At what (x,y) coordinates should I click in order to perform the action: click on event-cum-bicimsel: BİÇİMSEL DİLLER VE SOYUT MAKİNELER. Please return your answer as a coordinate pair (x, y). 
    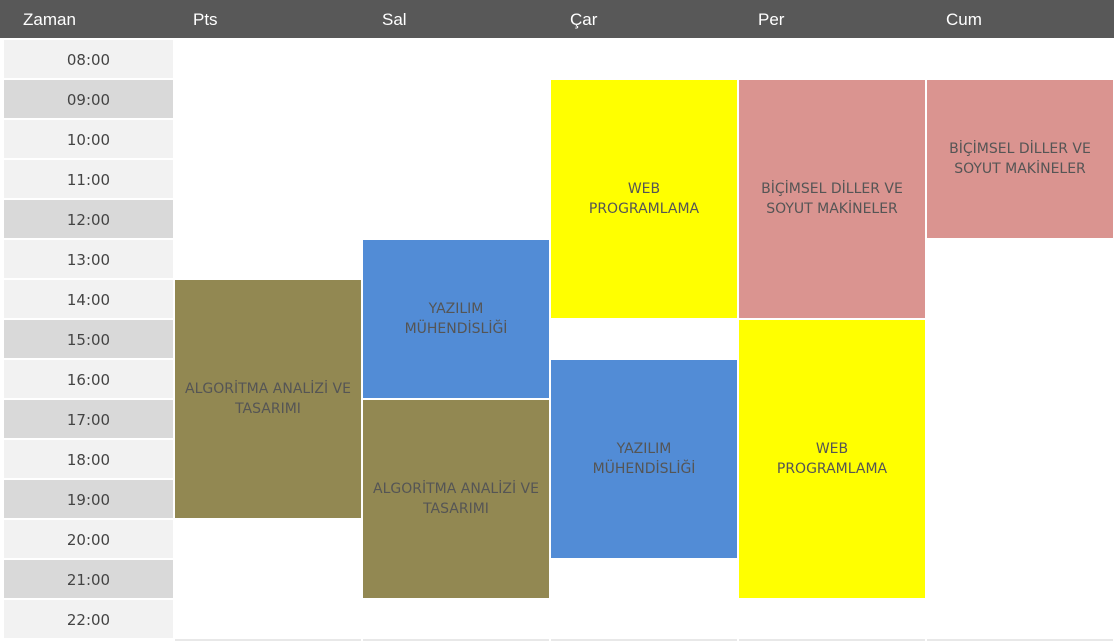
    Looking at the image, I should click on (1020, 159).